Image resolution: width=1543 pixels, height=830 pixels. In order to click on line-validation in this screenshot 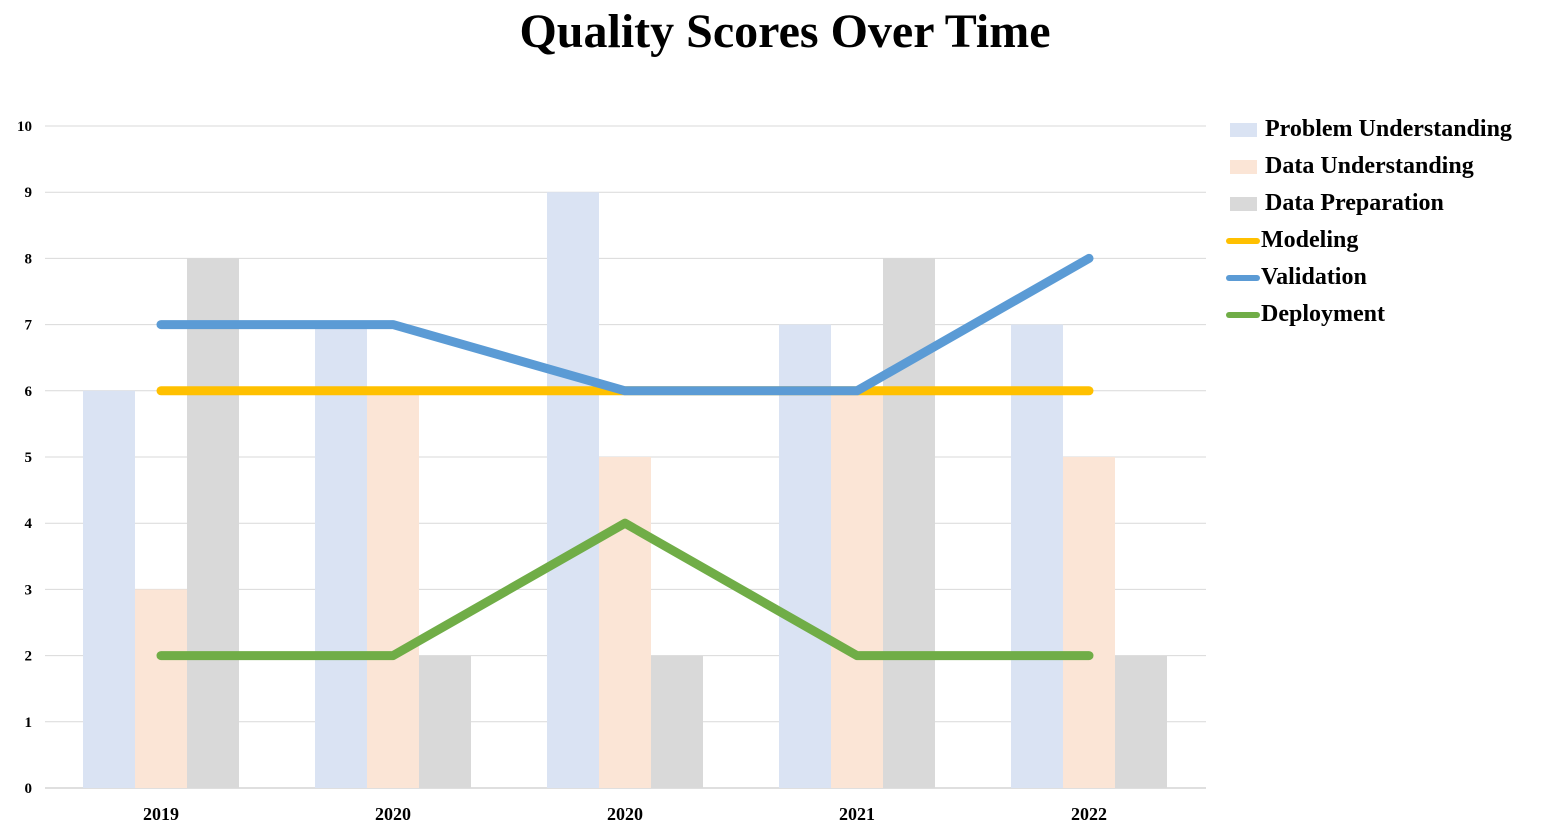, I will do `click(625, 324)`.